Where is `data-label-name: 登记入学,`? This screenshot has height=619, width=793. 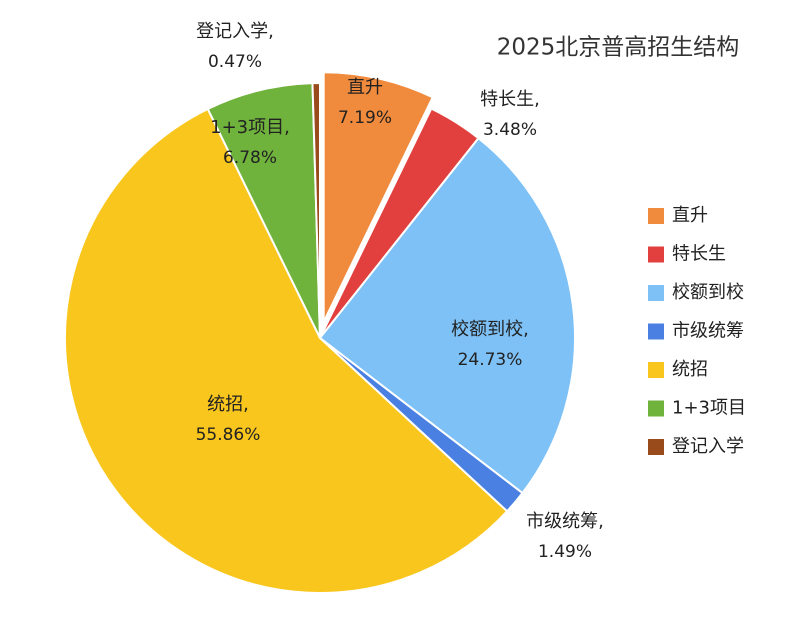 data-label-name: 登记入学, is located at coordinates (235, 31).